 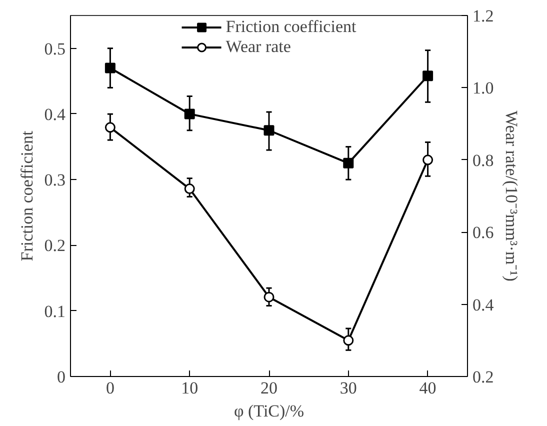 I want to click on legend-label: Friction coefficient, so click(x=291, y=27).